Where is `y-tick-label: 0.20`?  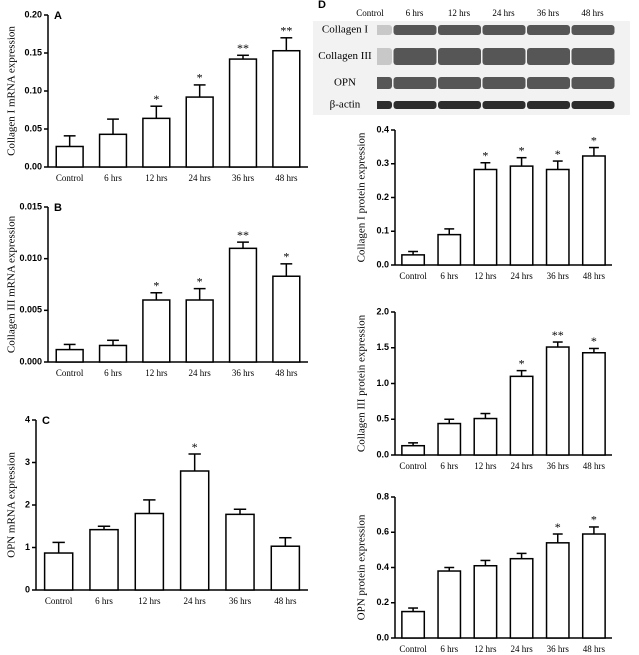
y-tick-label: 0.20 is located at coordinates (33, 14).